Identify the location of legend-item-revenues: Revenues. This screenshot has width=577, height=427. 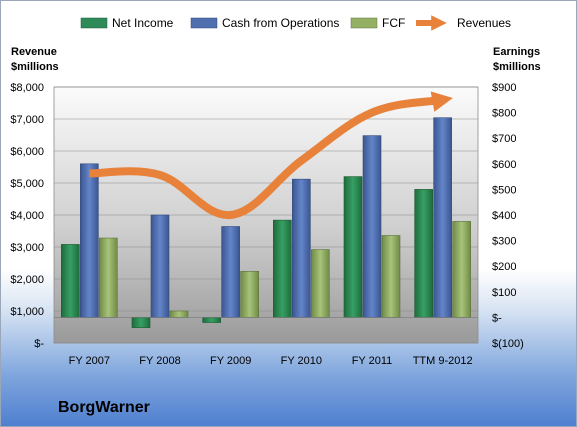
(463, 23).